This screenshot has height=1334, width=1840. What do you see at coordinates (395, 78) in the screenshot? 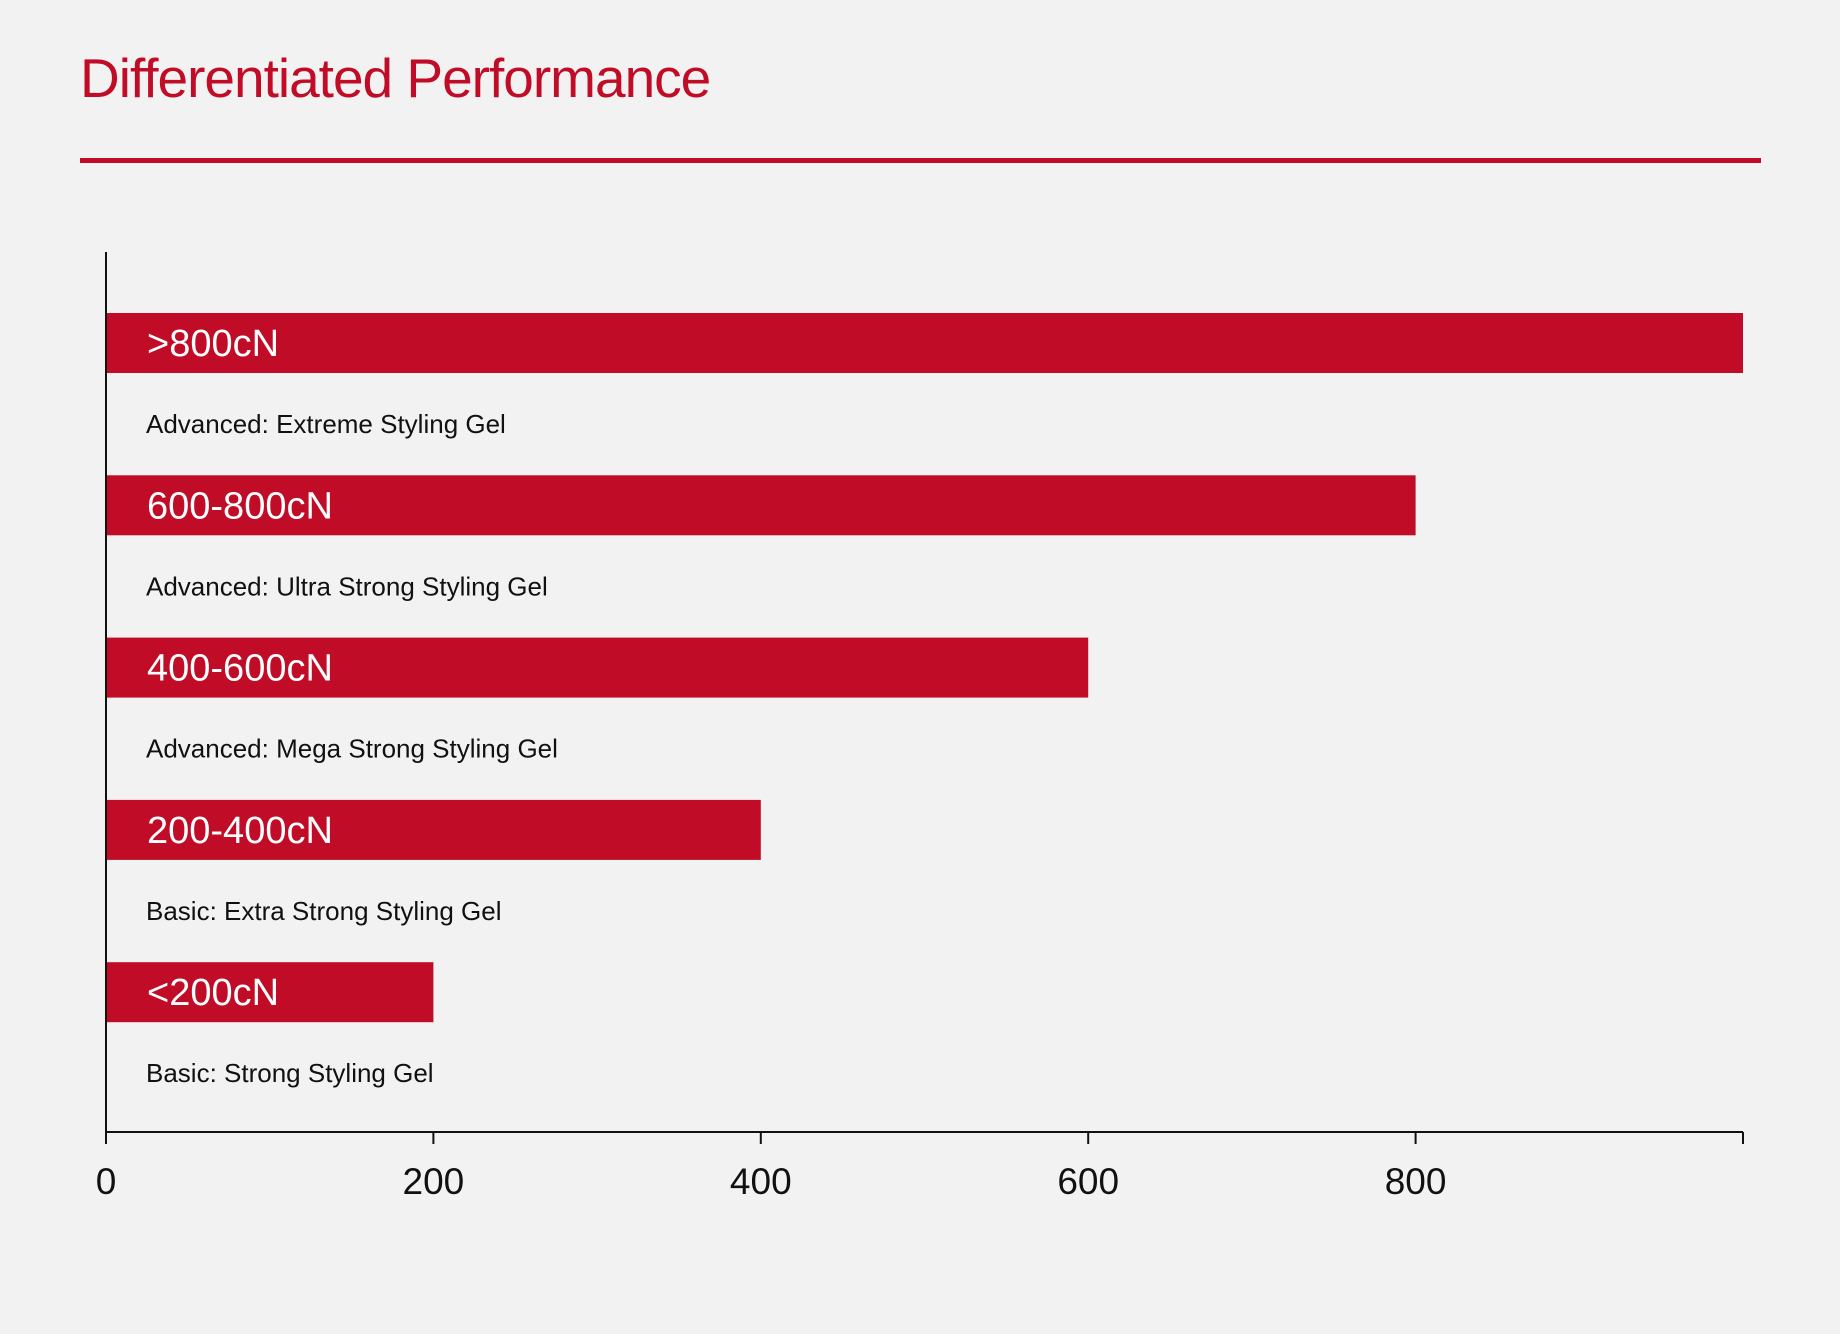
I see `page-title: Differentiated Performance` at bounding box center [395, 78].